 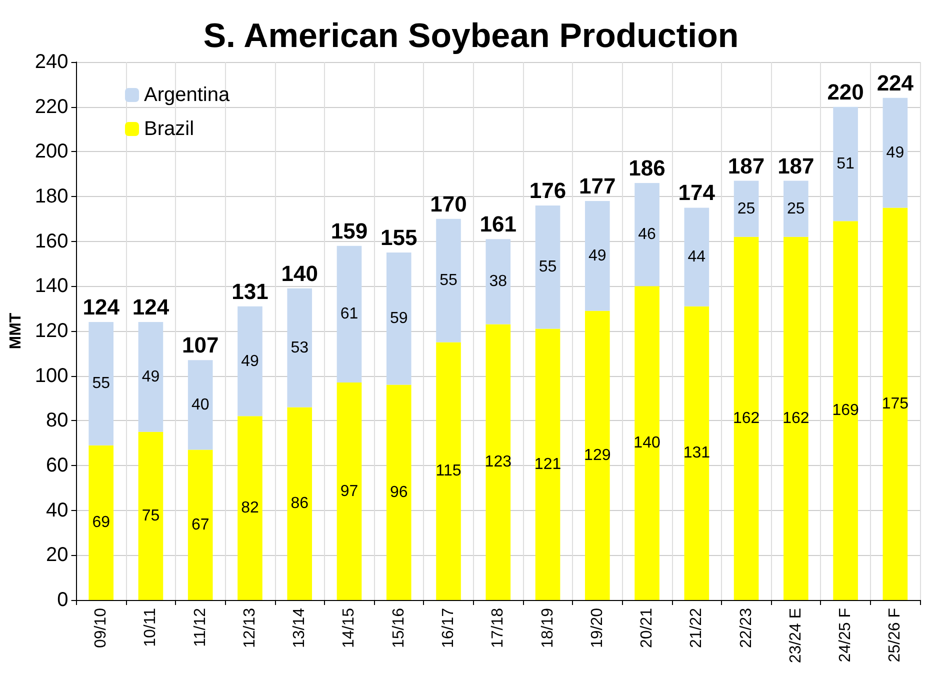 What do you see at coordinates (200, 345) in the screenshot?
I see `total-label: 107` at bounding box center [200, 345].